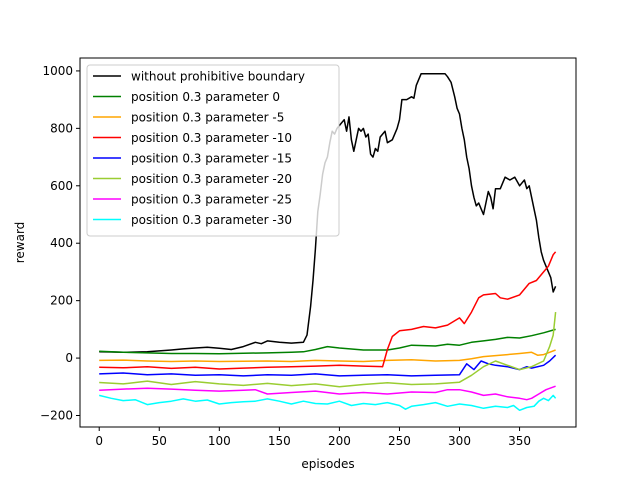 The height and width of the screenshot is (480, 640). What do you see at coordinates (211, 179) in the screenshot?
I see `legend-label-5: position 0.3 parameter -20` at bounding box center [211, 179].